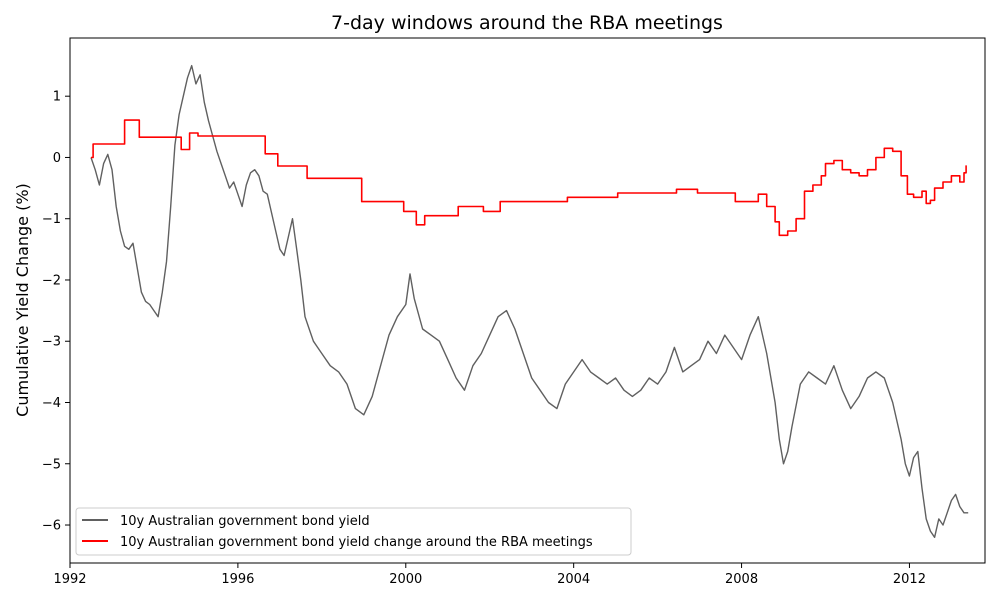 The image size is (1000, 600). Describe the element at coordinates (51, 526) in the screenshot. I see `y-tick-label: −6` at that location.